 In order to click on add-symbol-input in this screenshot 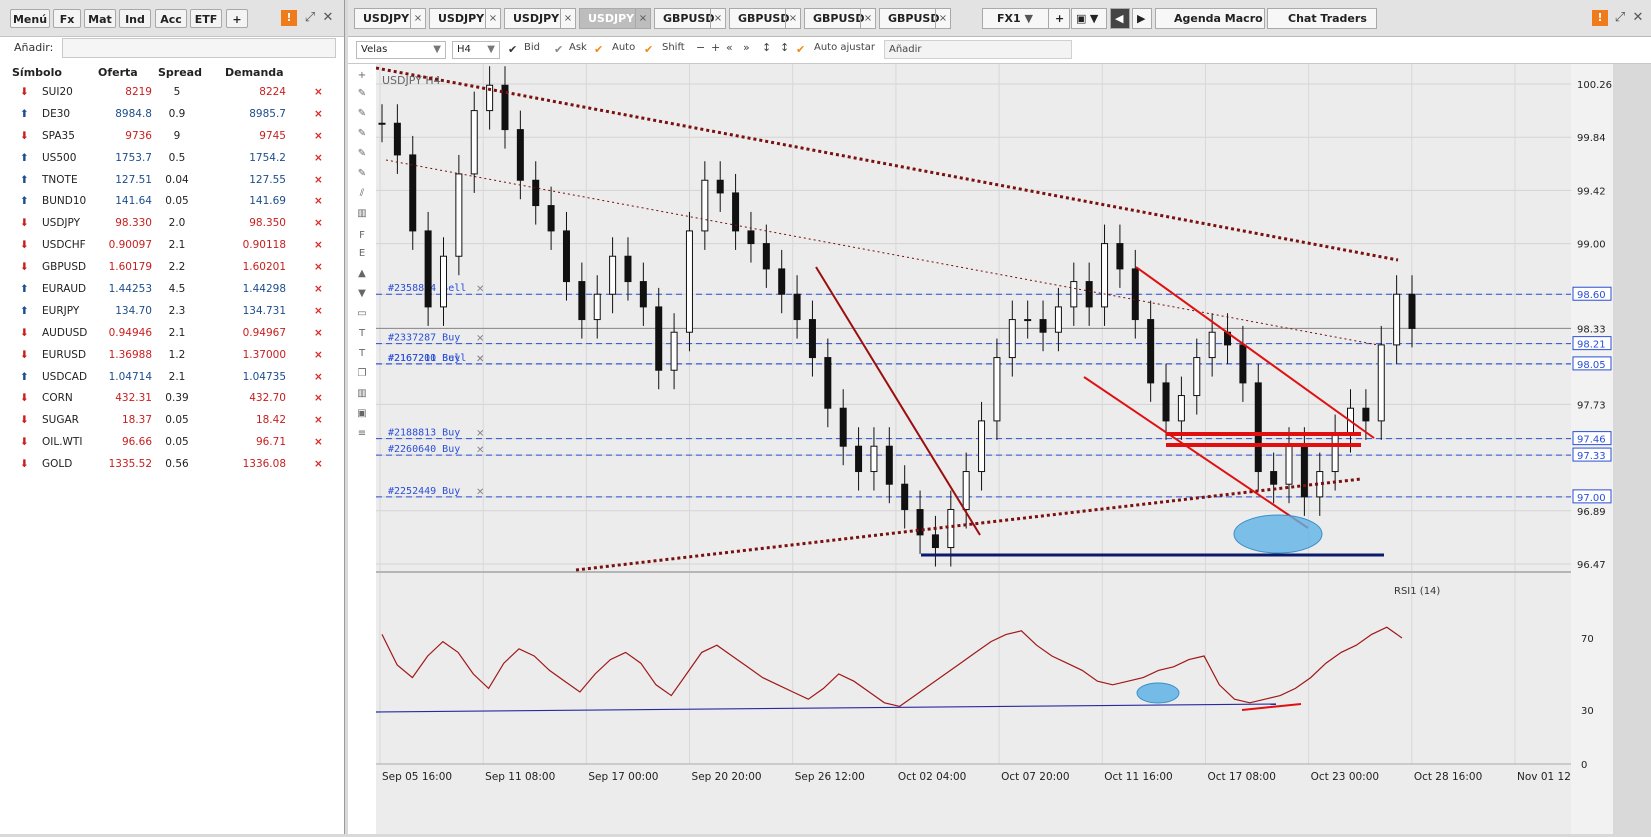, I will do `click(199, 48)`.